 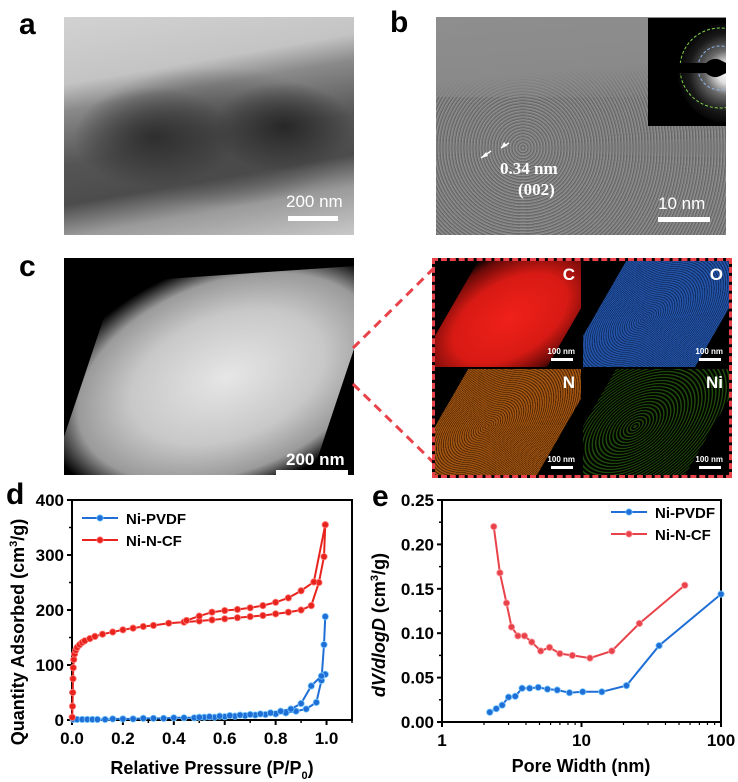 I want to click on y-axis-title: Quantity Adsorbed (cm3/g), so click(x=18, y=632).